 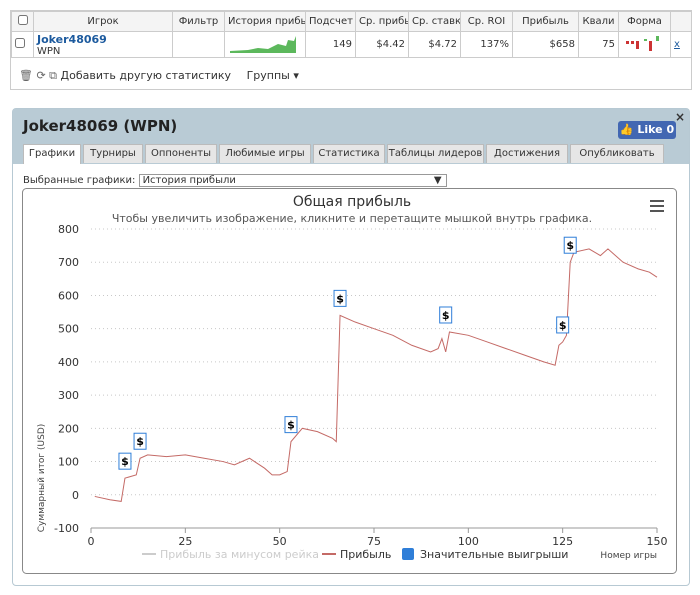 I want to click on column-header: История прибы, so click(x=265, y=21).